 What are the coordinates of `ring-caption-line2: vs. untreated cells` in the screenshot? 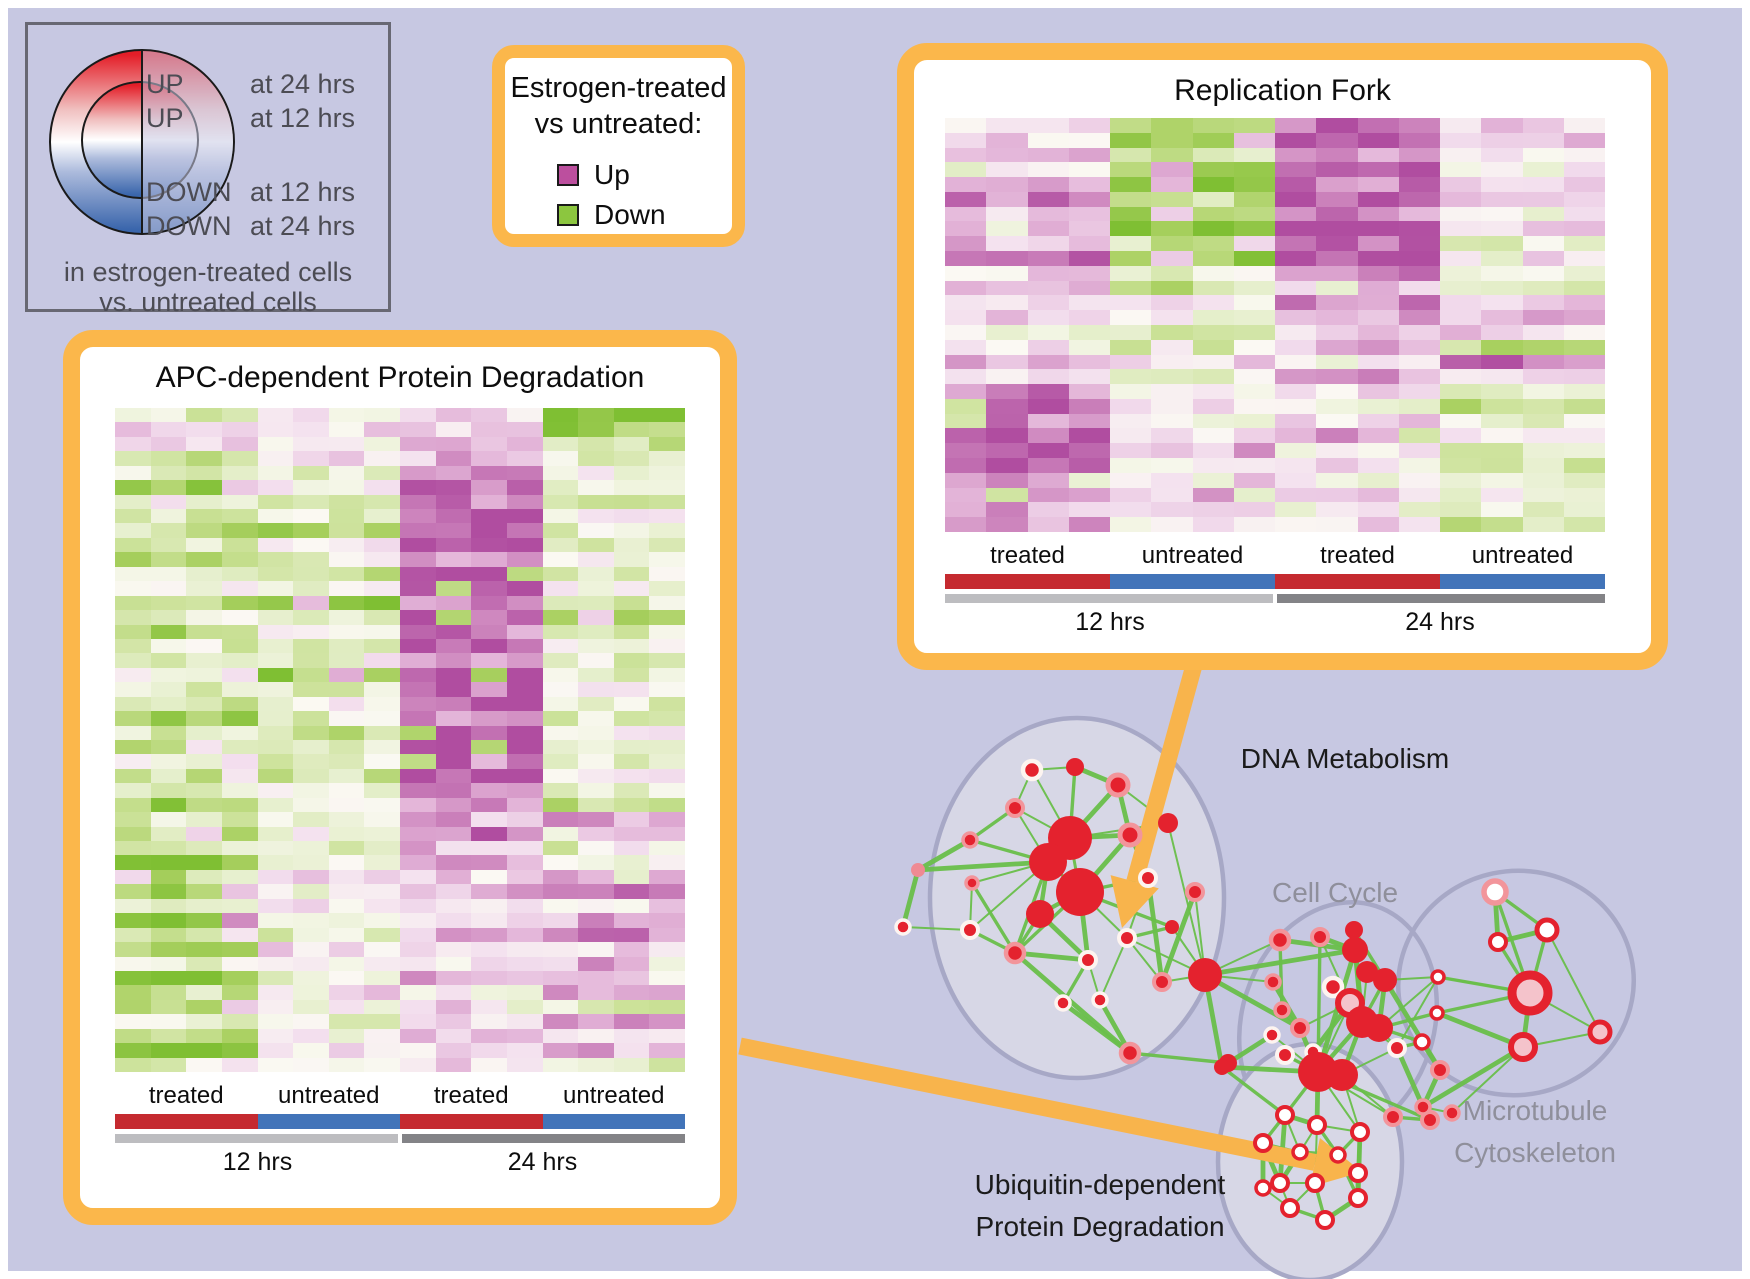 It's located at (208, 302).